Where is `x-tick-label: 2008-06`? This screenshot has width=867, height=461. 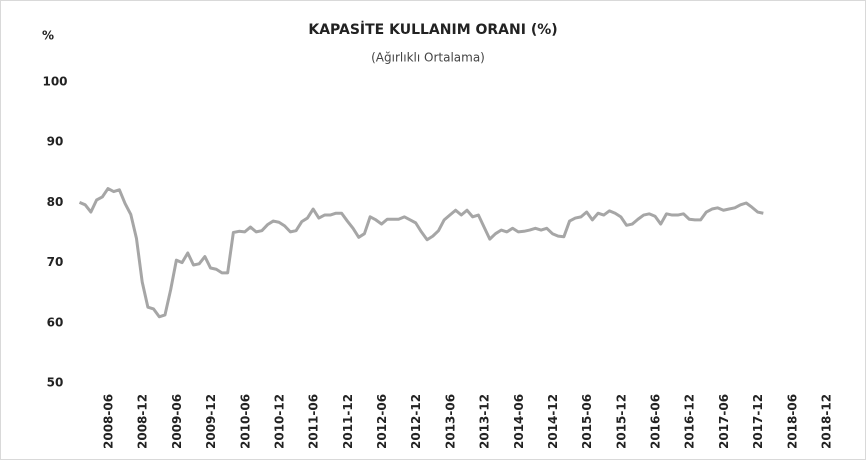
x-tick-label: 2008-06 is located at coordinates (108, 421).